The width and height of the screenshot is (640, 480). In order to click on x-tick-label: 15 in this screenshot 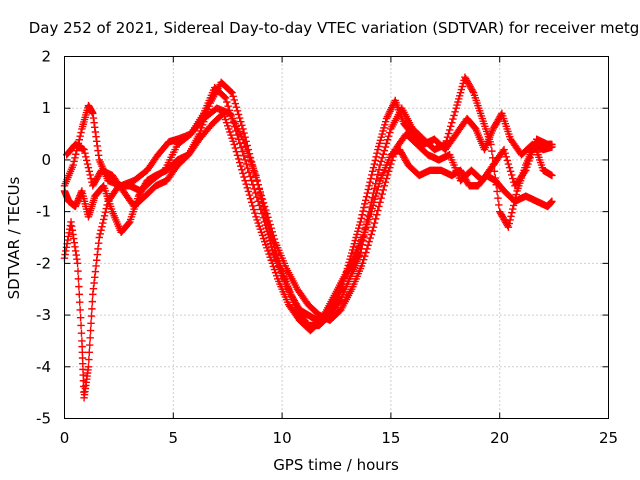, I will do `click(390, 438)`.